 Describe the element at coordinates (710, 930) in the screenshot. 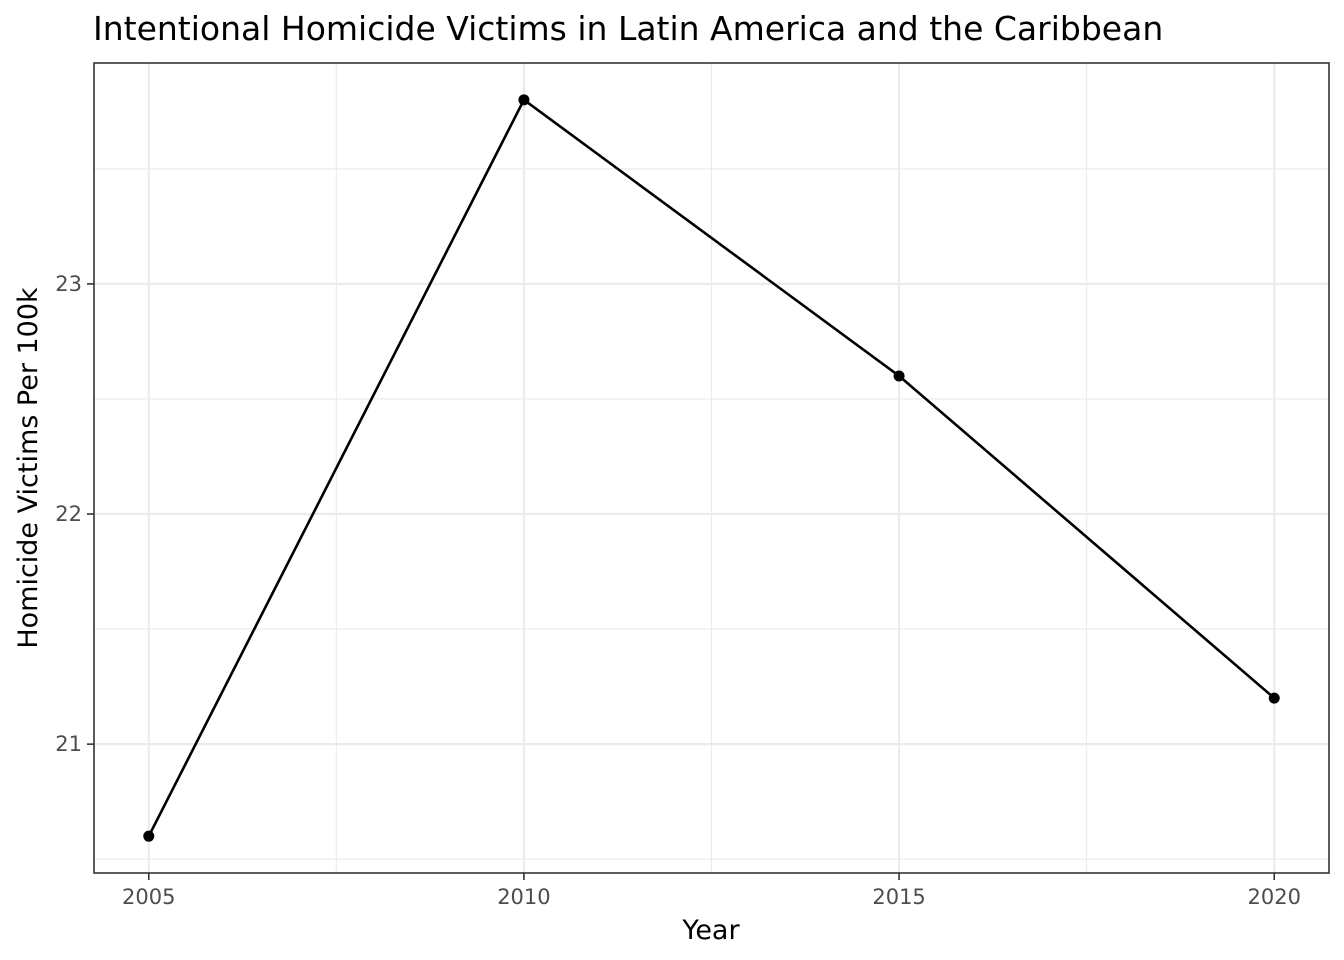

I see `x-axis-title: Year` at that location.